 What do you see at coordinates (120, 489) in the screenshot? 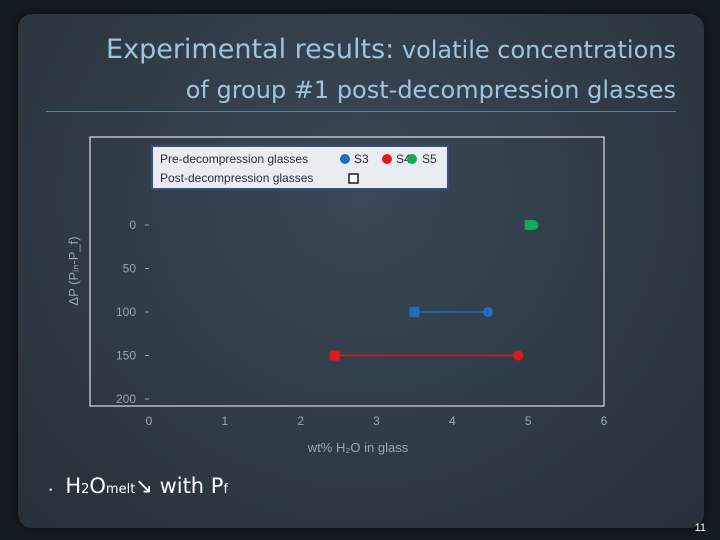
I see `bullet-sub-melt: melt` at bounding box center [120, 489].